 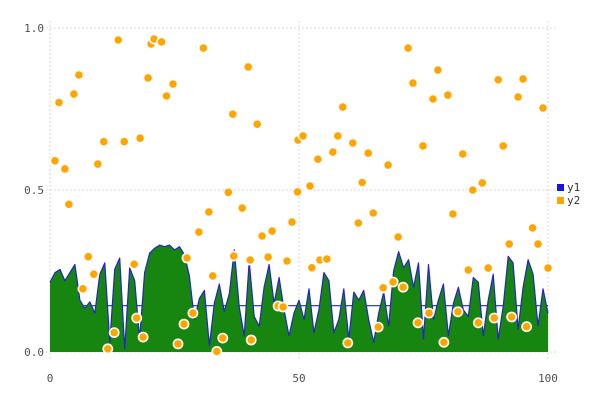 What do you see at coordinates (560, 187) in the screenshot?
I see `legend-swatch-y1` at bounding box center [560, 187].